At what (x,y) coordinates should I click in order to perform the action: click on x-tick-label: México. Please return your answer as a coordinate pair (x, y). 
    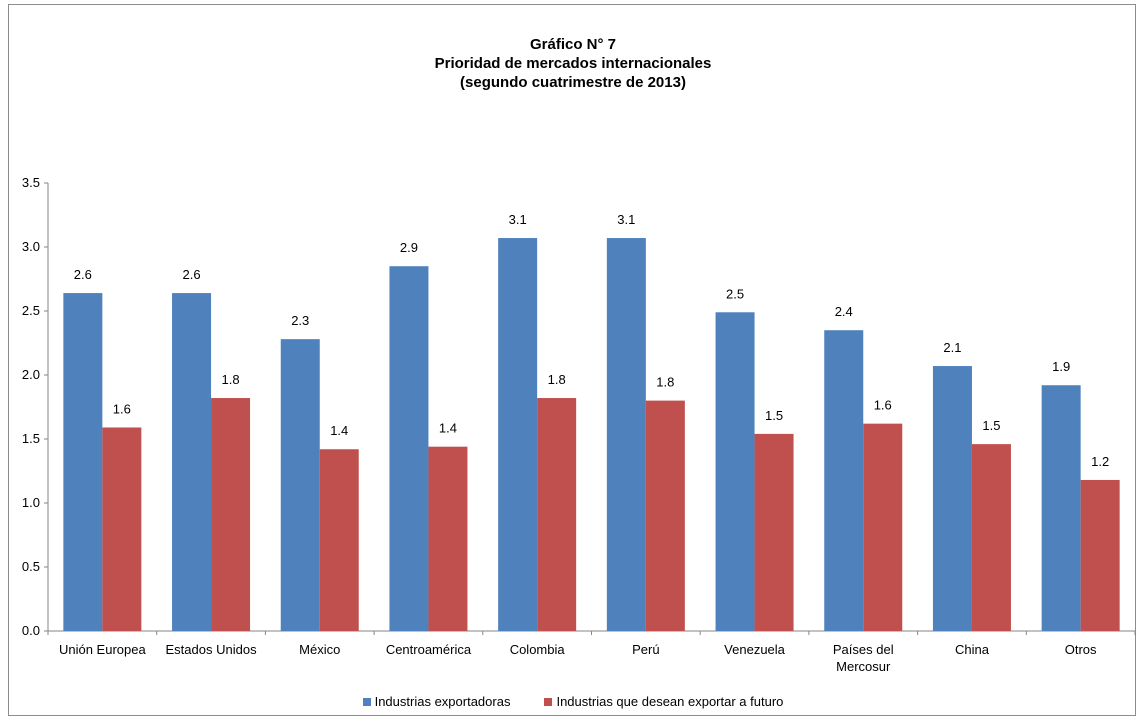
    Looking at the image, I should click on (319, 649).